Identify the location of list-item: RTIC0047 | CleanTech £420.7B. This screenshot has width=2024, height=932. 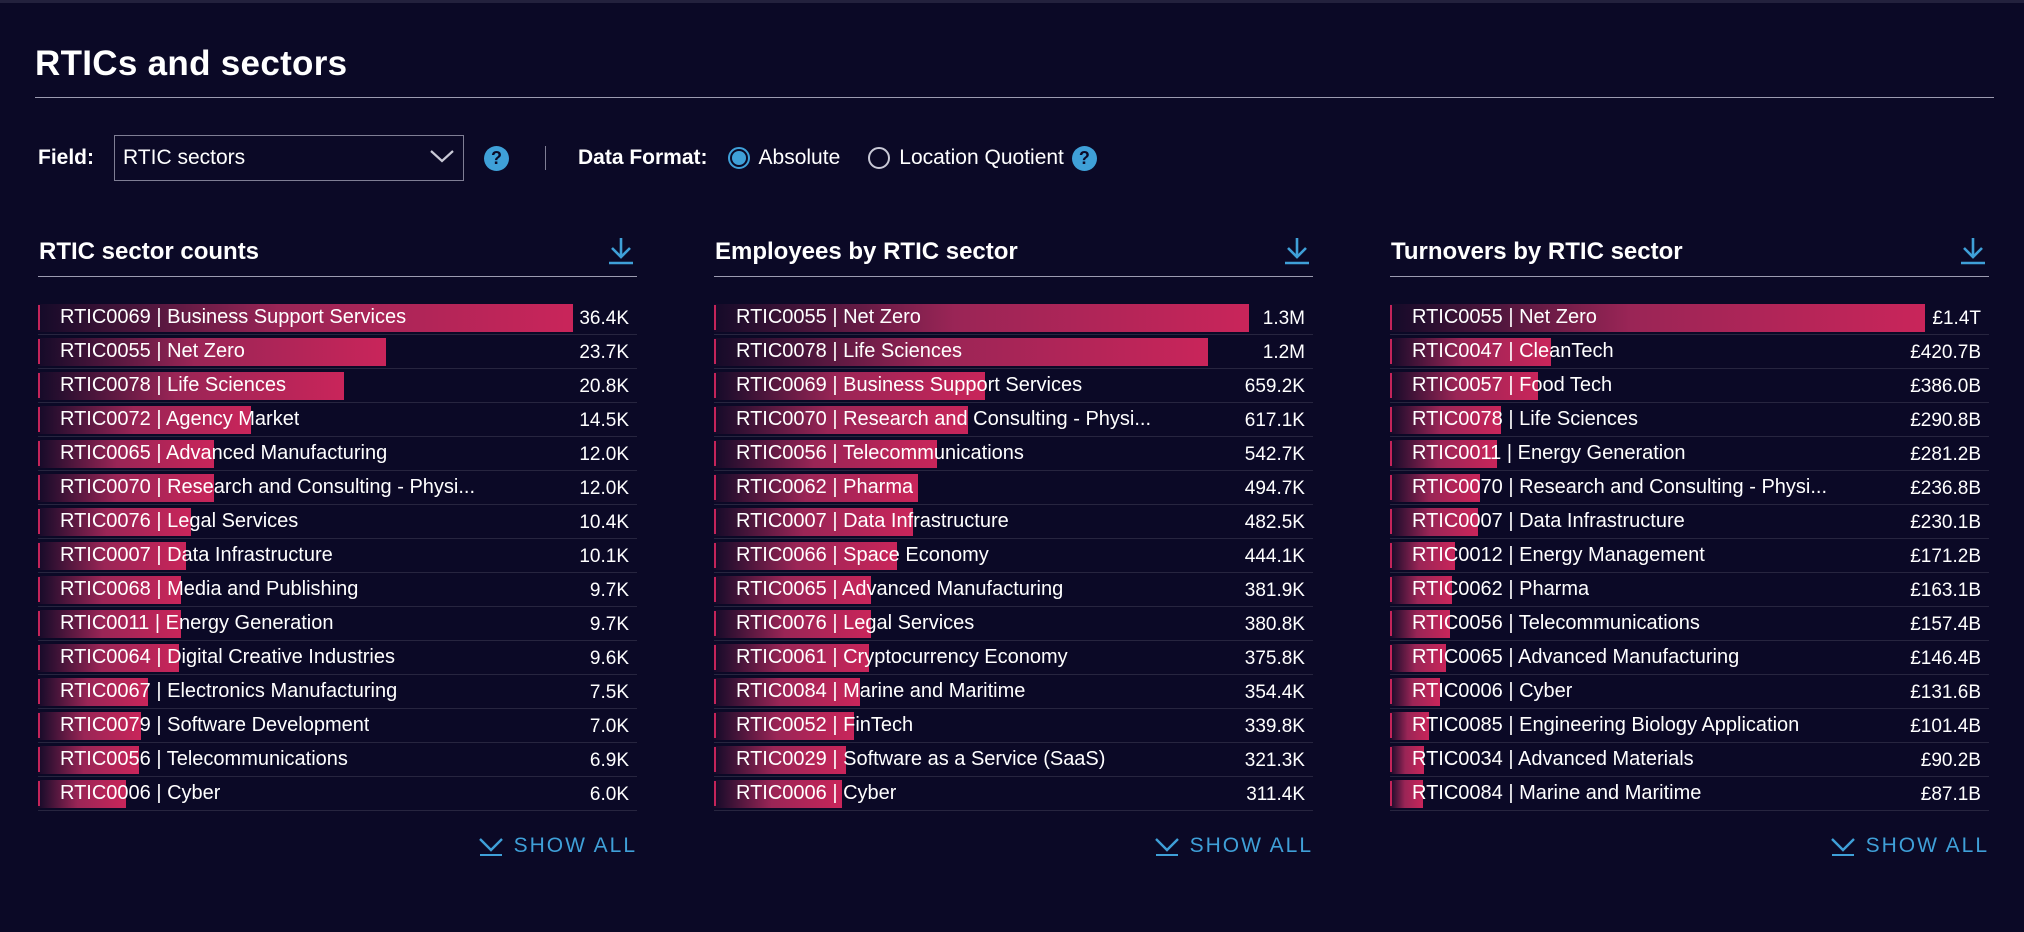
(1689, 352).